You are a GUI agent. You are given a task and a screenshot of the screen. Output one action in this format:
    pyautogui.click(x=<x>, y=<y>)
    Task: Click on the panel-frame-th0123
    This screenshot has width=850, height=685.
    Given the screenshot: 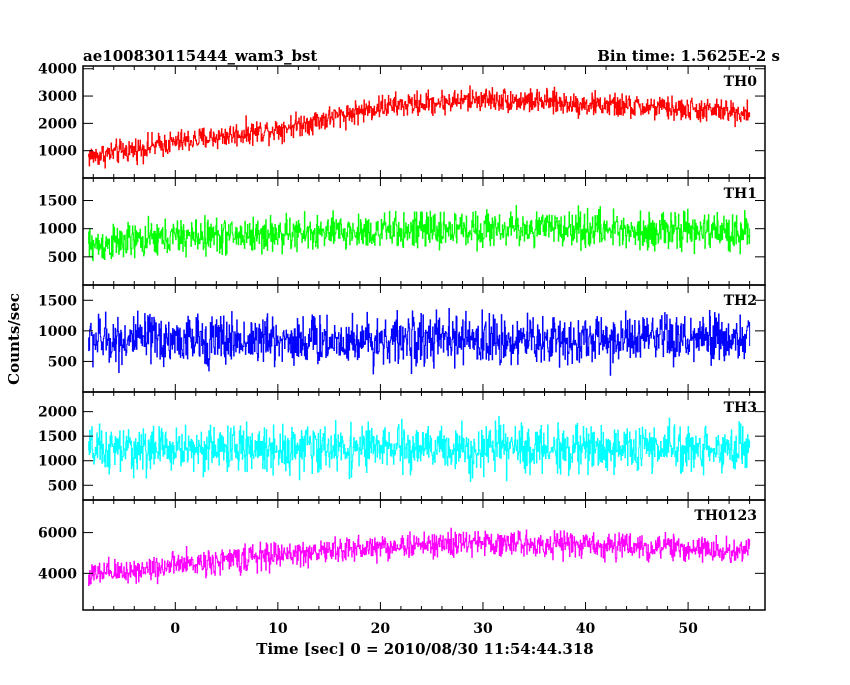 What is the action you would take?
    pyautogui.click(x=424, y=555)
    